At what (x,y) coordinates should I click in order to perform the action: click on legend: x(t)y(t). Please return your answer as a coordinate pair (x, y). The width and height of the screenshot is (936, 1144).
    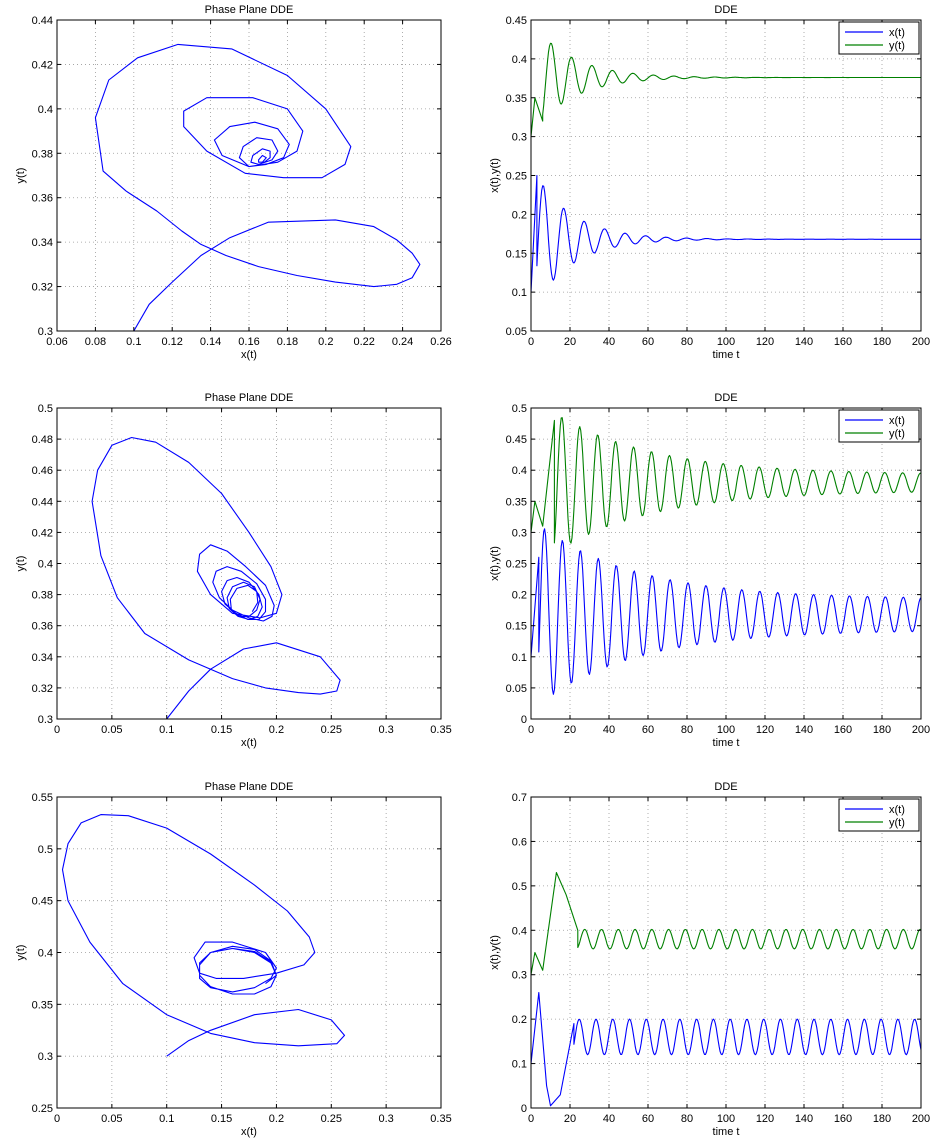
    Looking at the image, I should click on (879, 426).